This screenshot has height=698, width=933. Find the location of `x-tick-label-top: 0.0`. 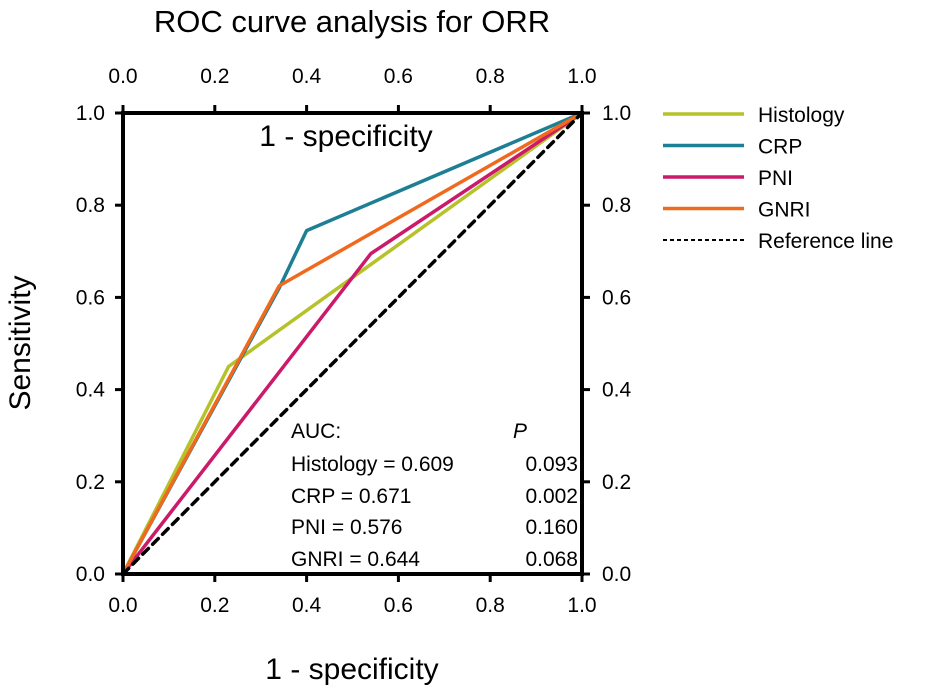

x-tick-label-top: 0.0 is located at coordinates (122, 76).